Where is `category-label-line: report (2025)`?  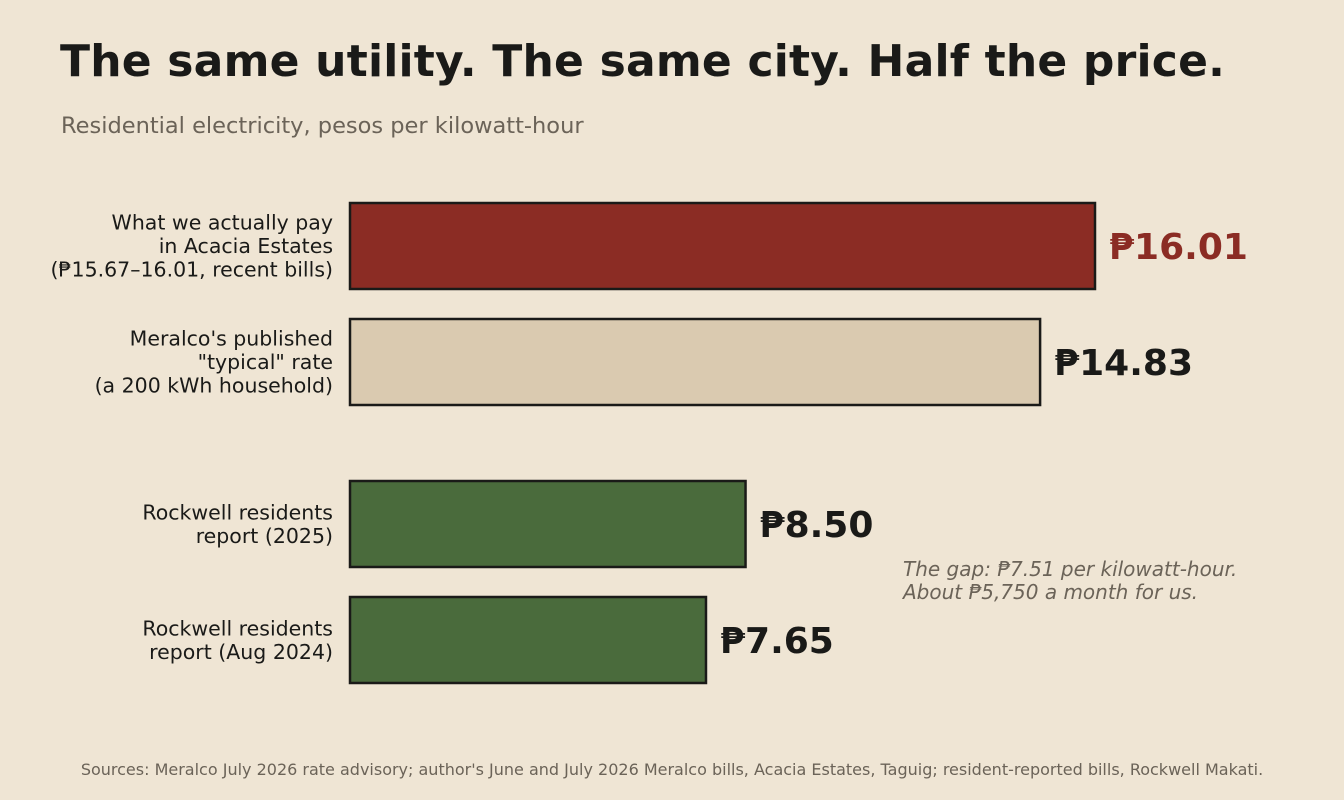
category-label-line: report (2025) is located at coordinates (264, 536).